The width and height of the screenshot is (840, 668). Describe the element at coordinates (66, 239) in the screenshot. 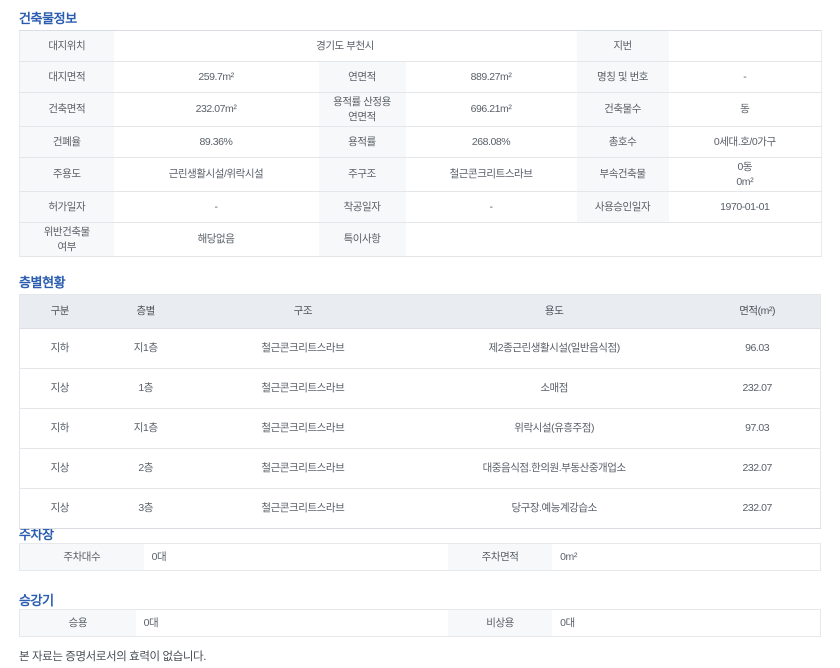

I see `row-label-wibangeonchukmul: 위반건축물 여부` at that location.